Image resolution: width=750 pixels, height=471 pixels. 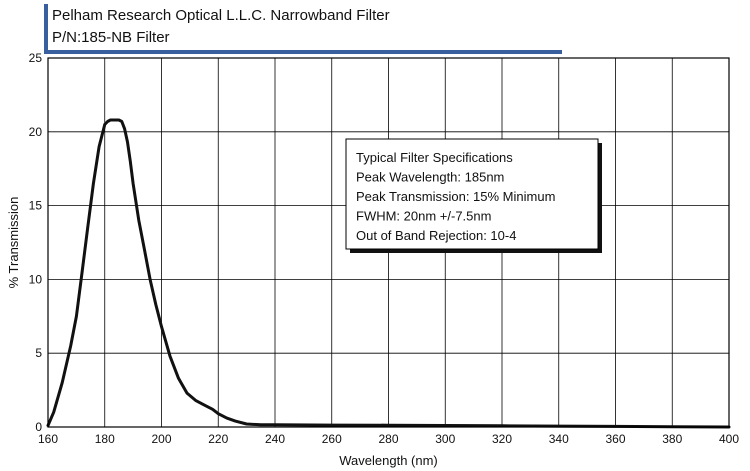 I want to click on header-part-number: P/N:185-NB Filter, so click(x=111, y=37).